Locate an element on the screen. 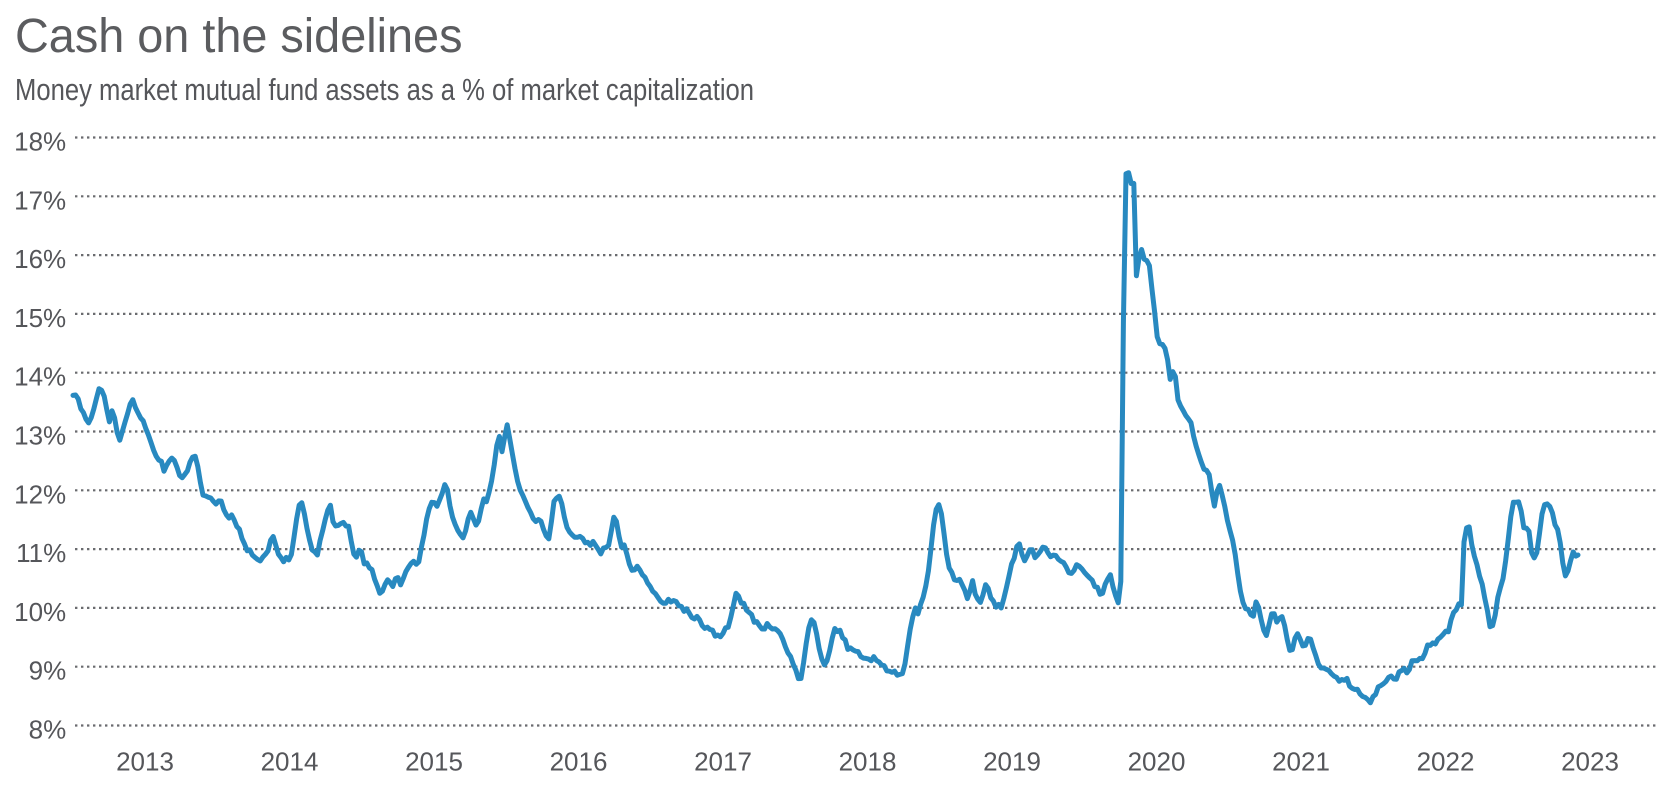 This screenshot has height=802, width=1666. svg-text: 2020 is located at coordinates (1157, 761).